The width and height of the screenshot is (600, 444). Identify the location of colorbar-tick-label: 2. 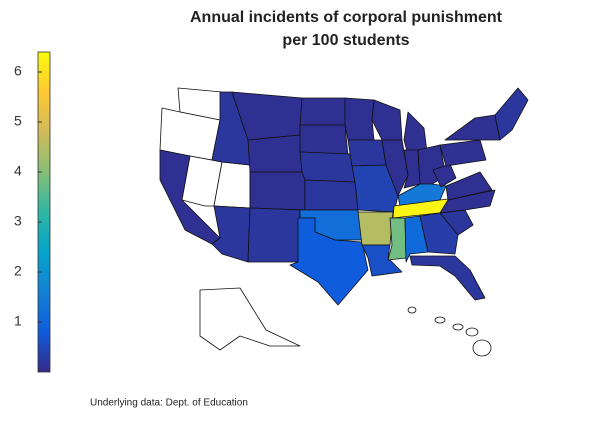
(18, 271).